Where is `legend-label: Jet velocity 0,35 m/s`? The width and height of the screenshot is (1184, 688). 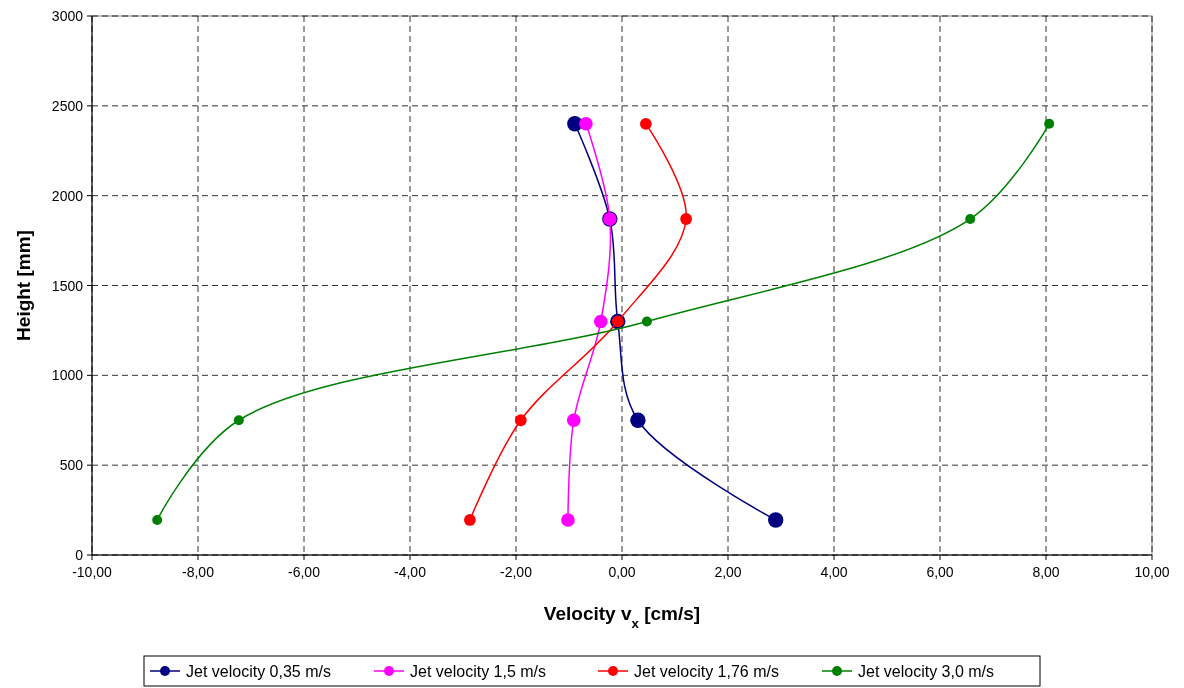
legend-label: Jet velocity 0,35 m/s is located at coordinates (258, 671).